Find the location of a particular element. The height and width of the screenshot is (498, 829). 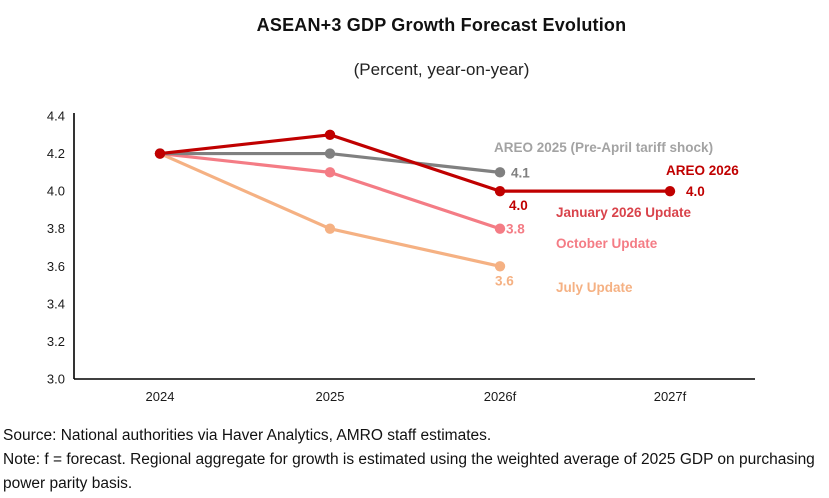

x-tick-label: 2027f is located at coordinates (670, 396).